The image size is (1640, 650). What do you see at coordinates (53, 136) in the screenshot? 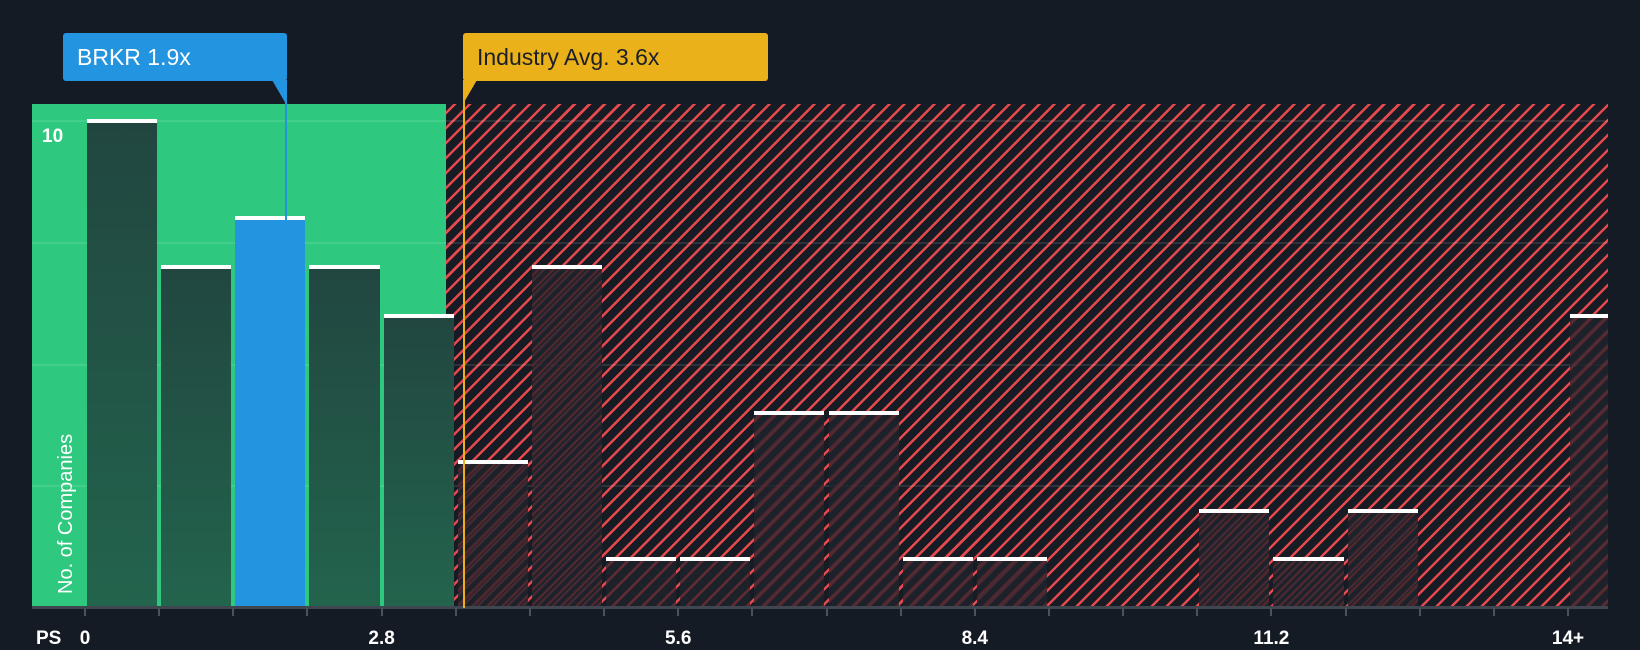
I see `y-tick-10: 10` at bounding box center [53, 136].